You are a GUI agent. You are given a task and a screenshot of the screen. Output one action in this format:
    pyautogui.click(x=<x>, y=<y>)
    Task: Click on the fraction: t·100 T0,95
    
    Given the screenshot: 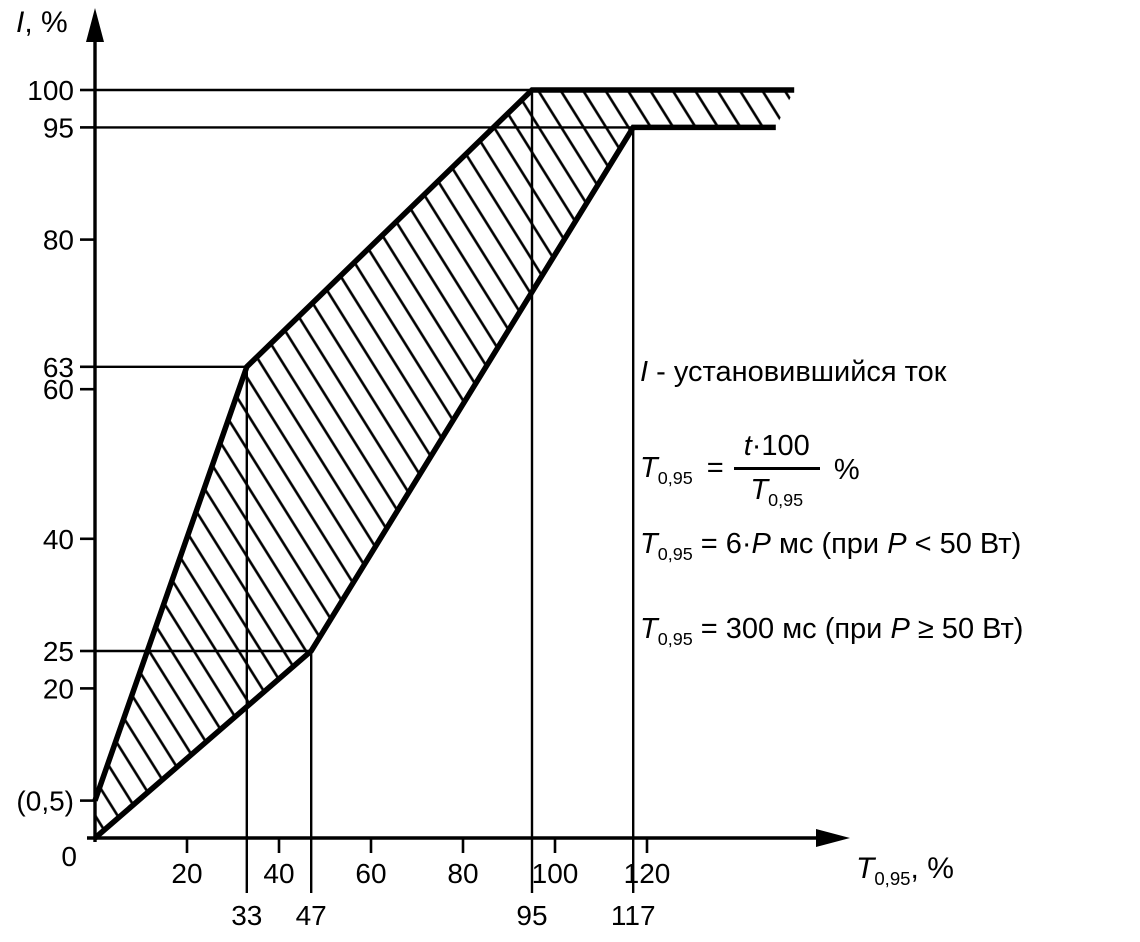 What is the action you would take?
    pyautogui.click(x=776, y=470)
    